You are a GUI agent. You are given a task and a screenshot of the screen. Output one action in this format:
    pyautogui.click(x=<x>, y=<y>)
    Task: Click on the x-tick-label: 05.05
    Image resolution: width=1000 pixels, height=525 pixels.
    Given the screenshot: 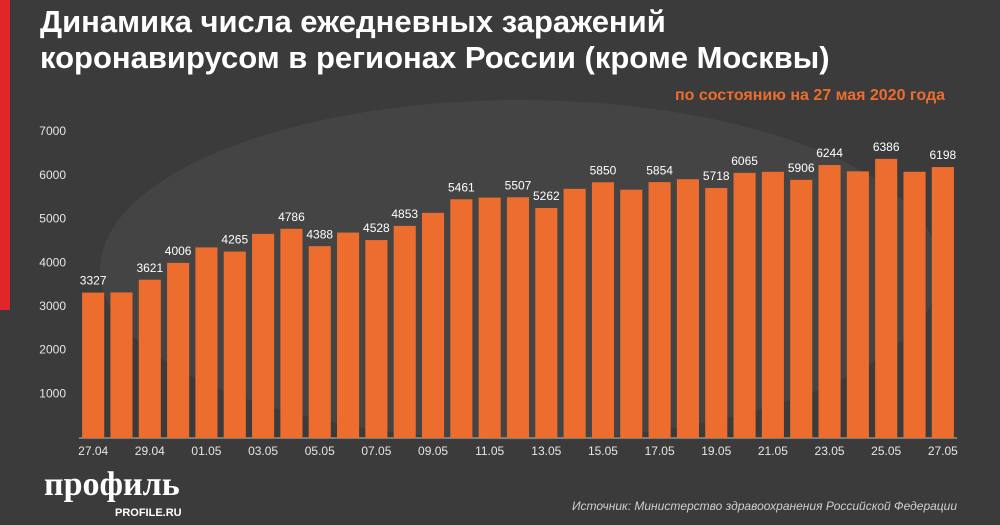 What is the action you would take?
    pyautogui.click(x=320, y=451)
    